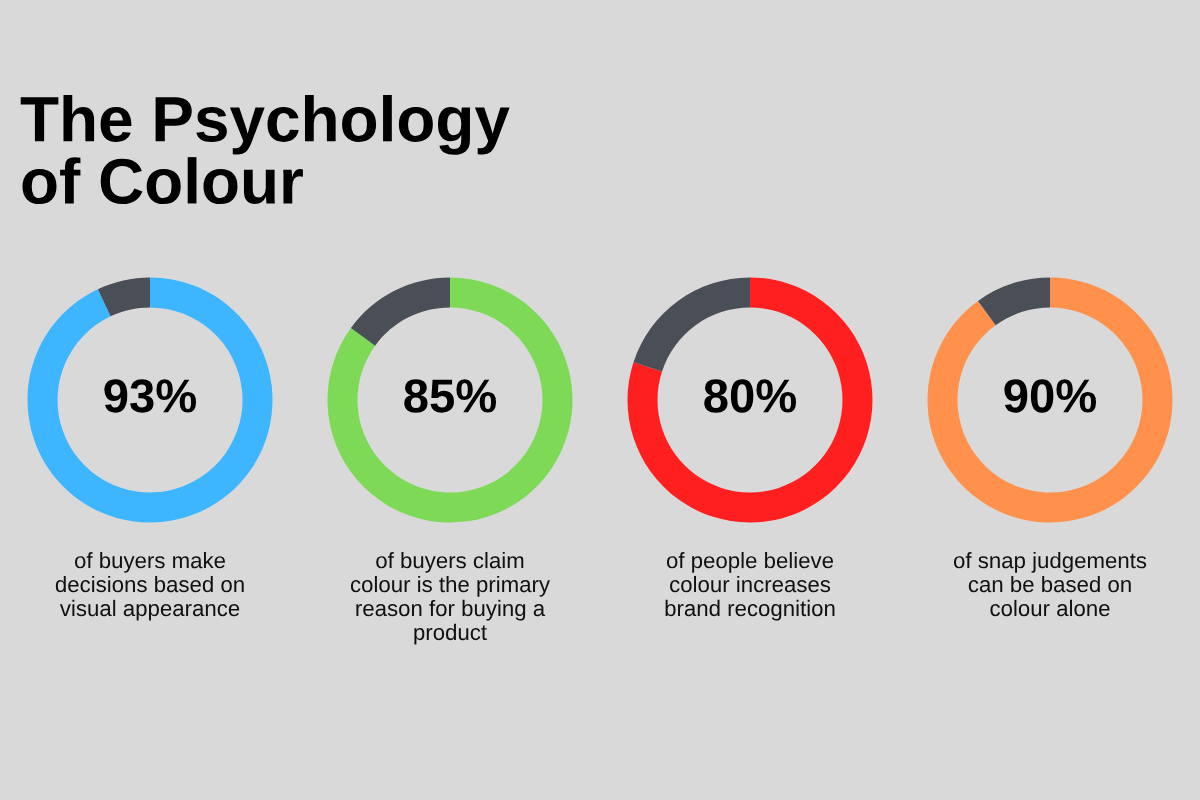  I want to click on data-label: 90%, so click(1050, 396).